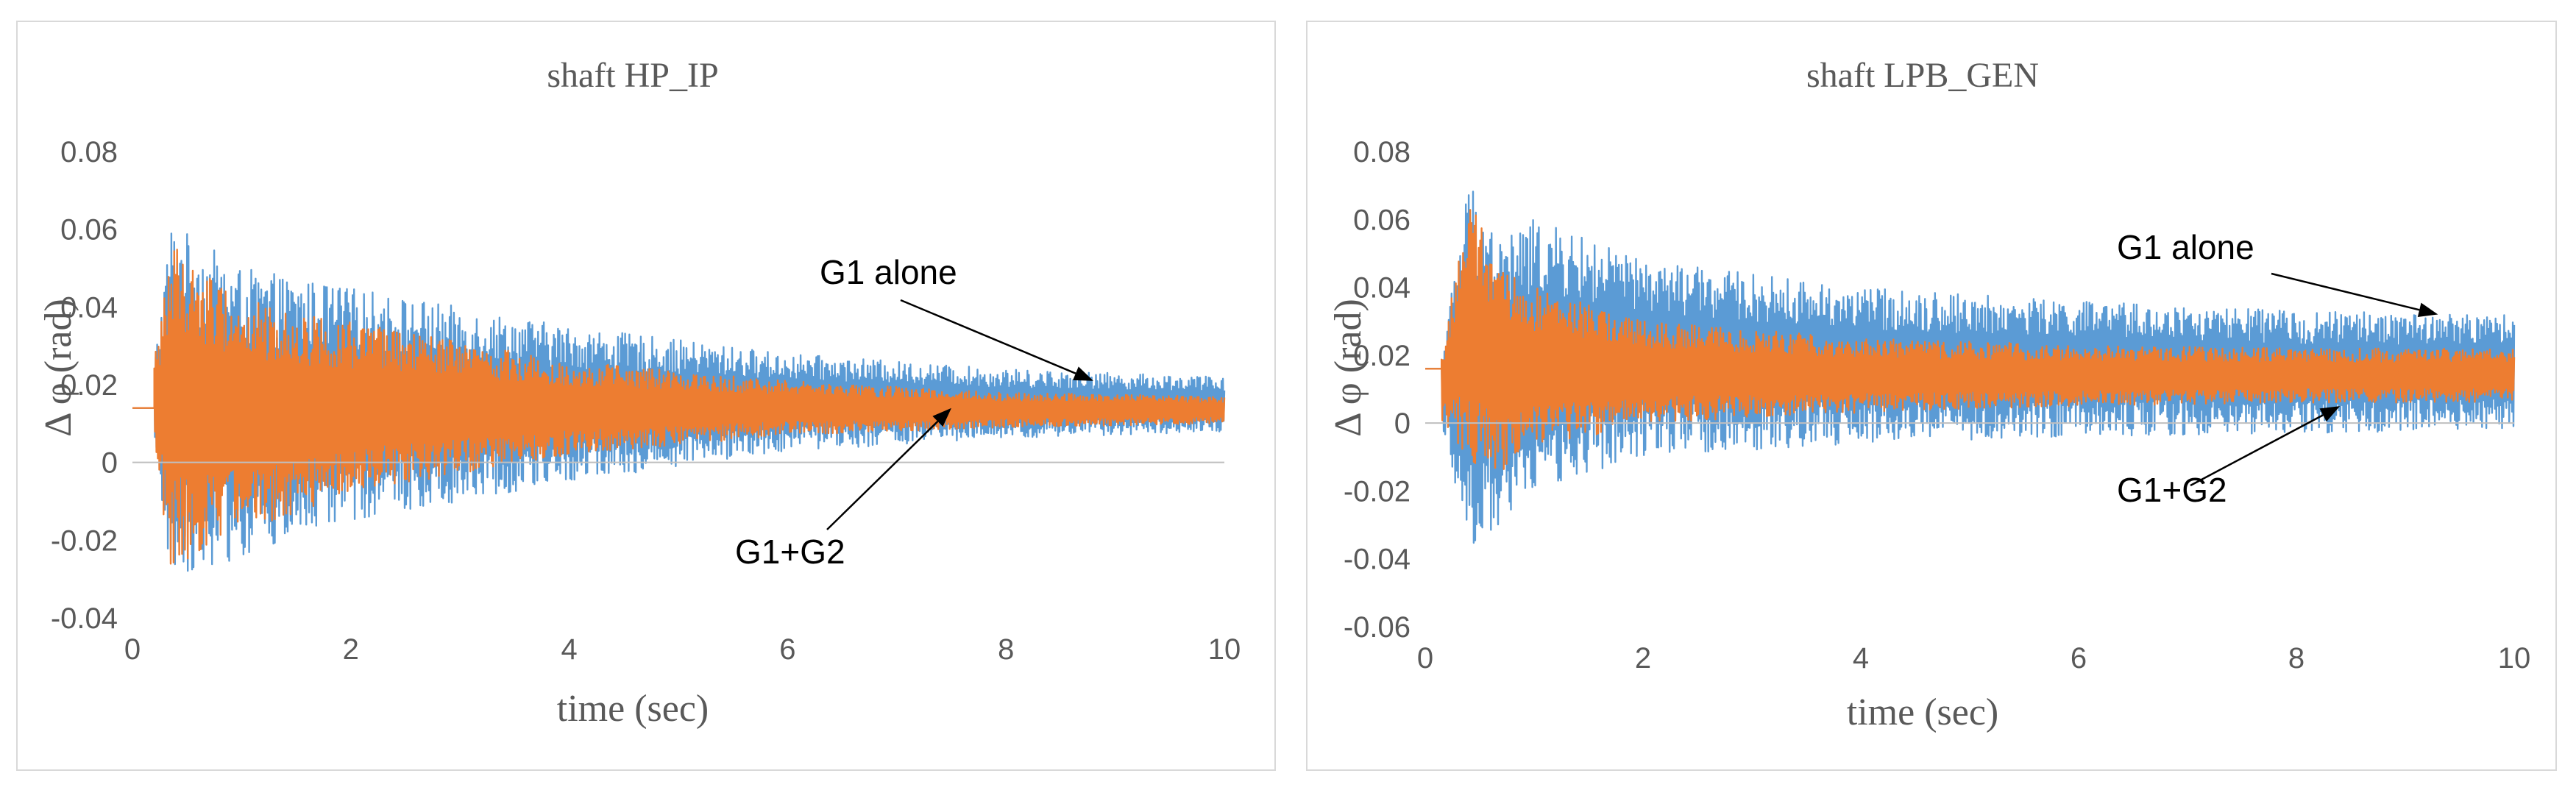 Image resolution: width=2576 pixels, height=790 pixels. What do you see at coordinates (1922, 75) in the screenshot?
I see `chart-title: shaft LPB_GEN` at bounding box center [1922, 75].